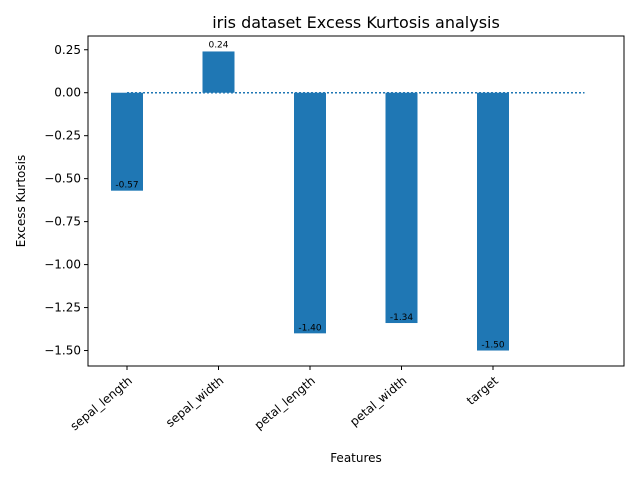 The height and width of the screenshot is (480, 640). Describe the element at coordinates (62, 179) in the screenshot. I see `y-tick-label: −0.50` at that location.